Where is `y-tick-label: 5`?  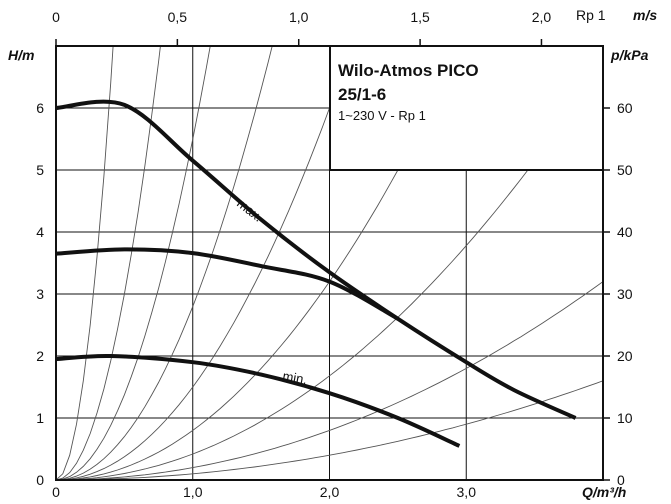 y-tick-label: 5 is located at coordinates (40, 170).